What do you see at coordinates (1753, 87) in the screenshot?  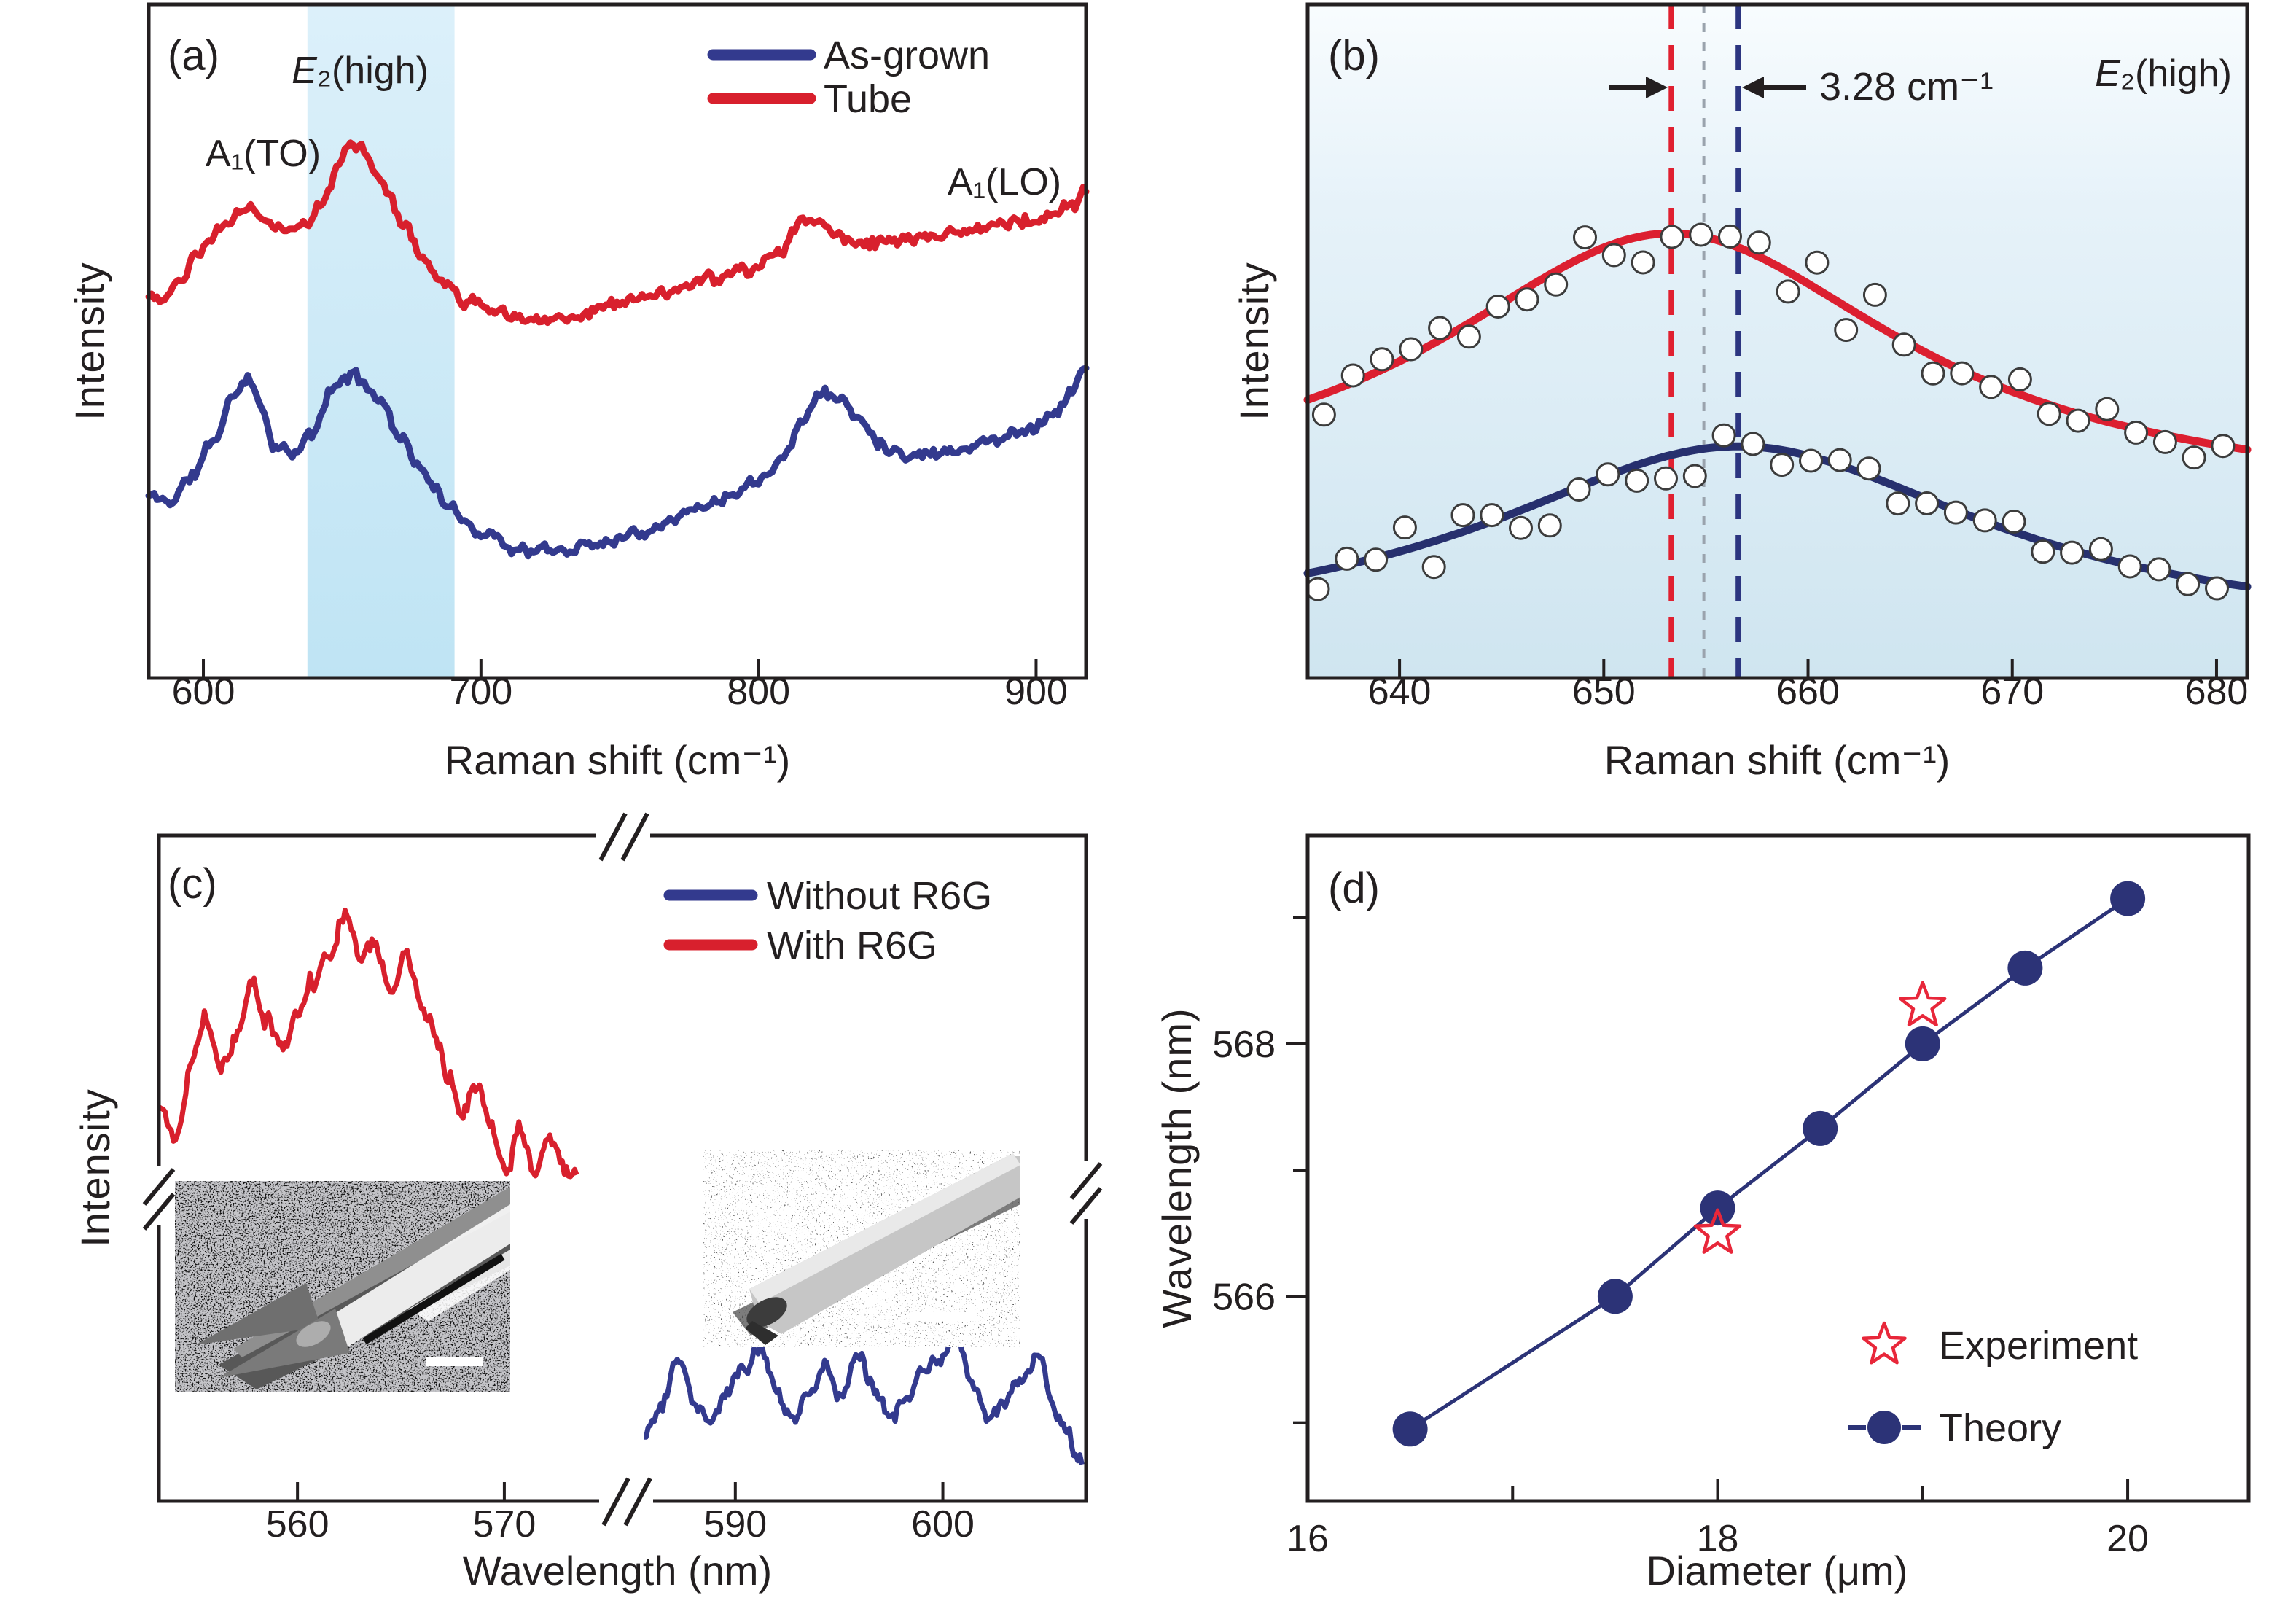 I see `shift-arrow-right-head-icon` at bounding box center [1753, 87].